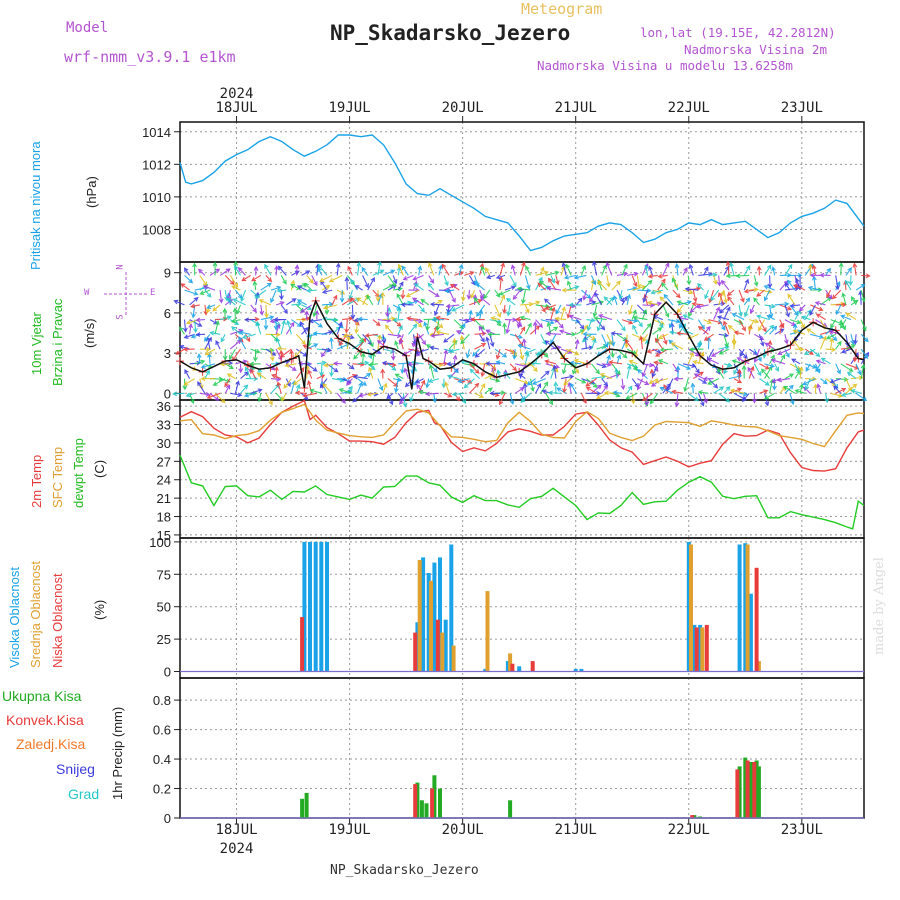 This screenshot has width=900, height=900. What do you see at coordinates (164, 461) in the screenshot?
I see `y-tick-label: 27` at bounding box center [164, 461].